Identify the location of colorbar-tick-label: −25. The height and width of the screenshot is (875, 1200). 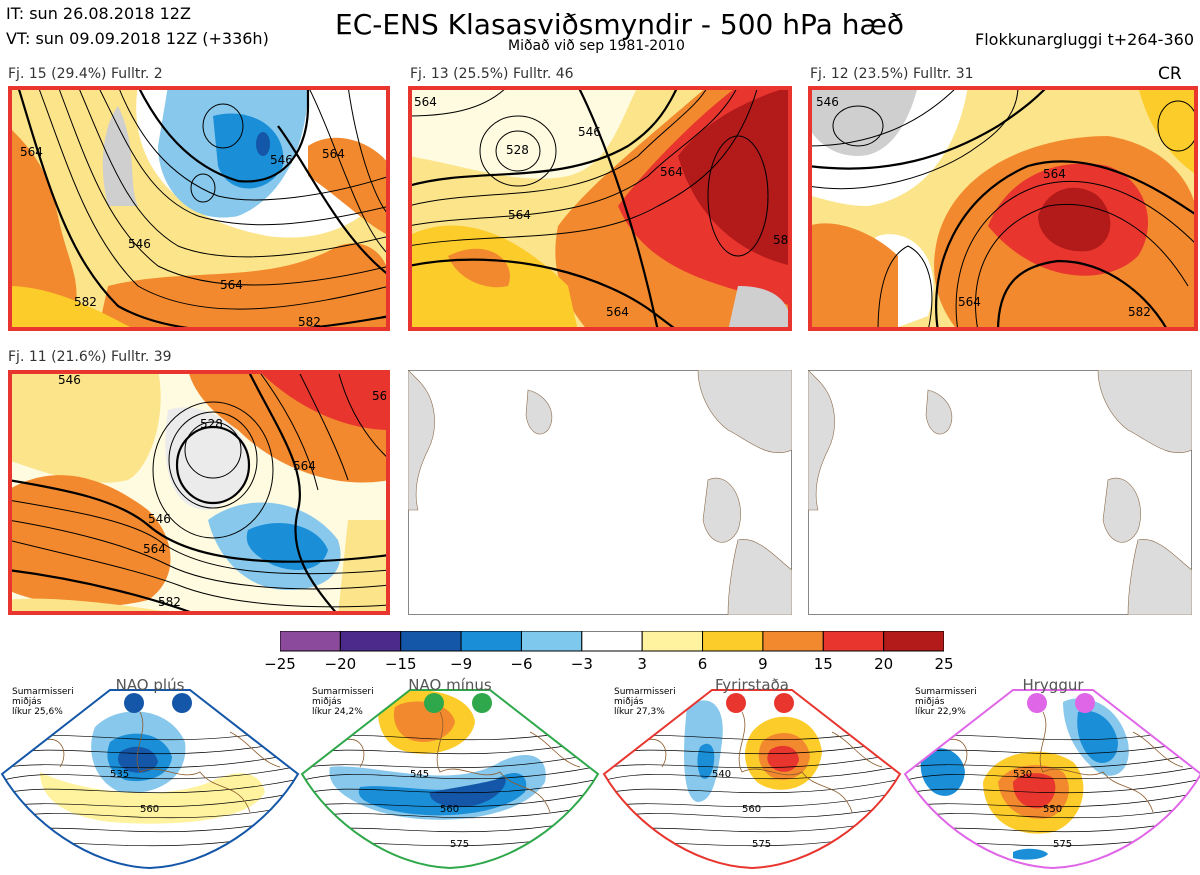
(280, 664).